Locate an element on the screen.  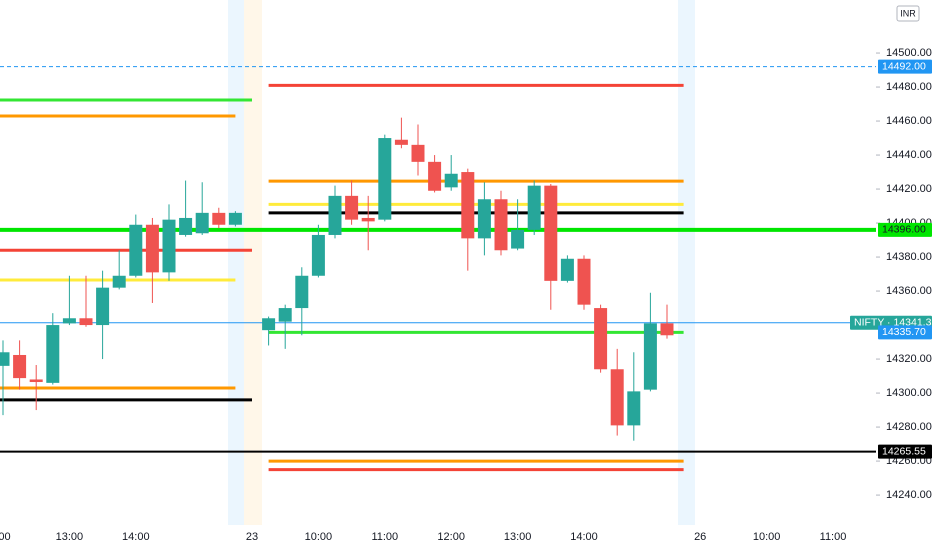
y-tick-label: 14440.00 is located at coordinates (909, 155).